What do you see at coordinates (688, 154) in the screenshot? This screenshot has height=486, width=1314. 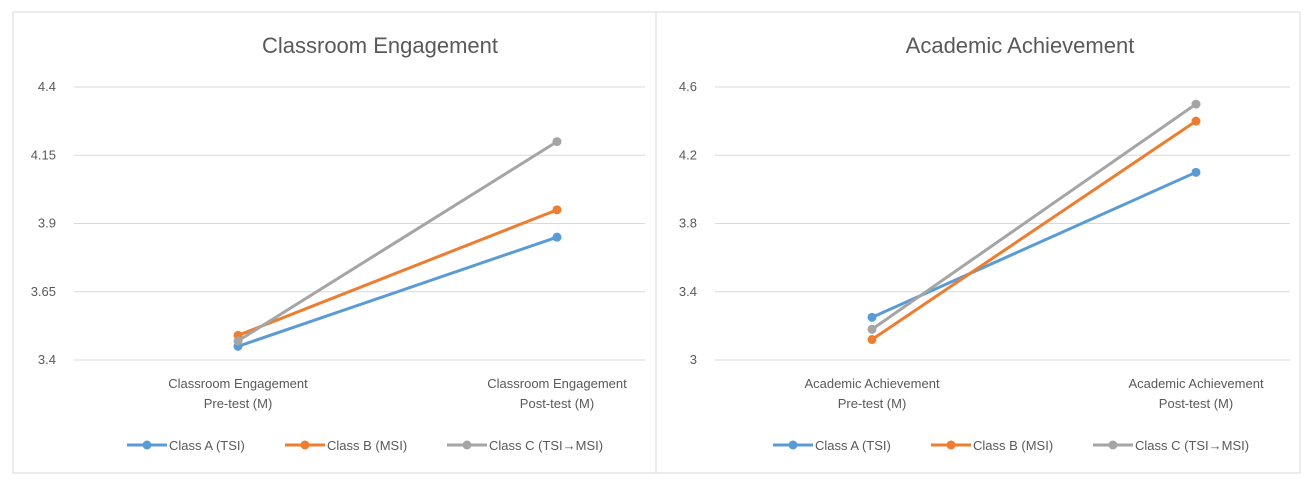 I see `y-tick-label: 4.2` at bounding box center [688, 154].